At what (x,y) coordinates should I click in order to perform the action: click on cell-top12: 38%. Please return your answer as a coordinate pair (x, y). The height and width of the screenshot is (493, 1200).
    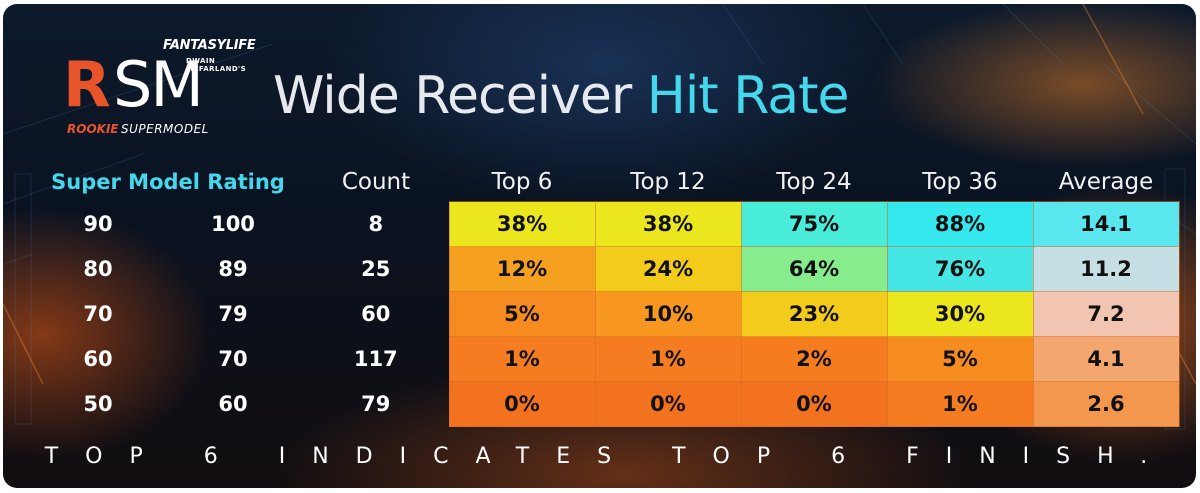
    Looking at the image, I should click on (668, 224).